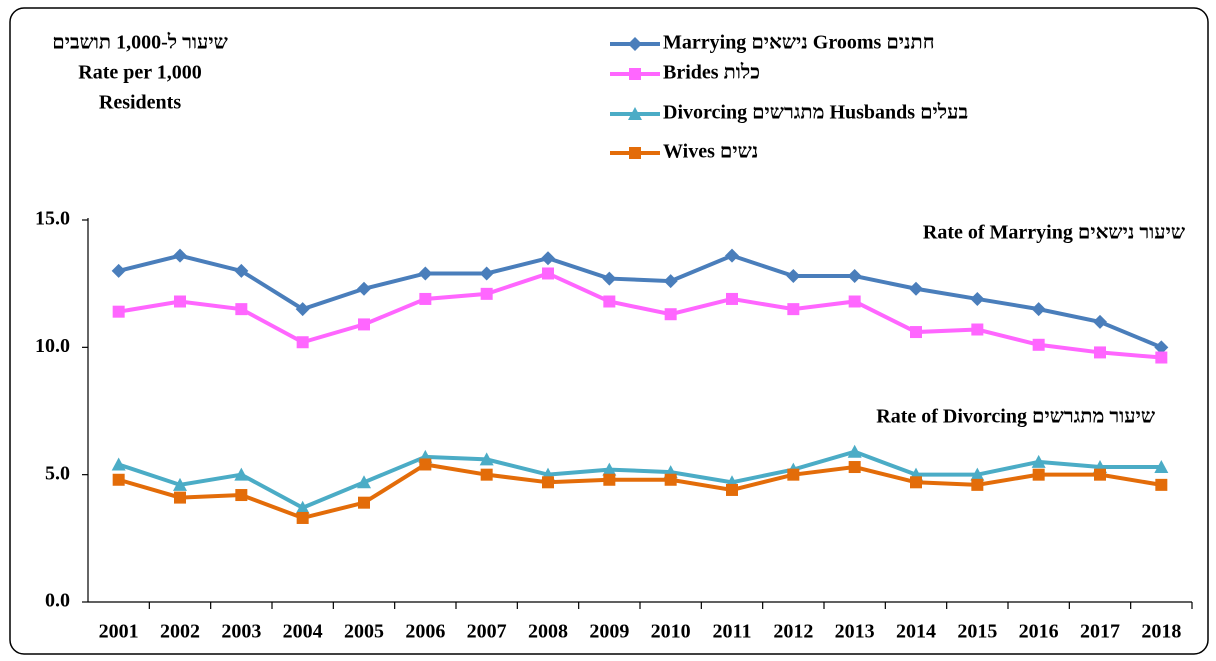  What do you see at coordinates (815, 113) in the screenshot?
I see `legend-label: Divorcing מתגרשים Husbands בעלים` at bounding box center [815, 113].